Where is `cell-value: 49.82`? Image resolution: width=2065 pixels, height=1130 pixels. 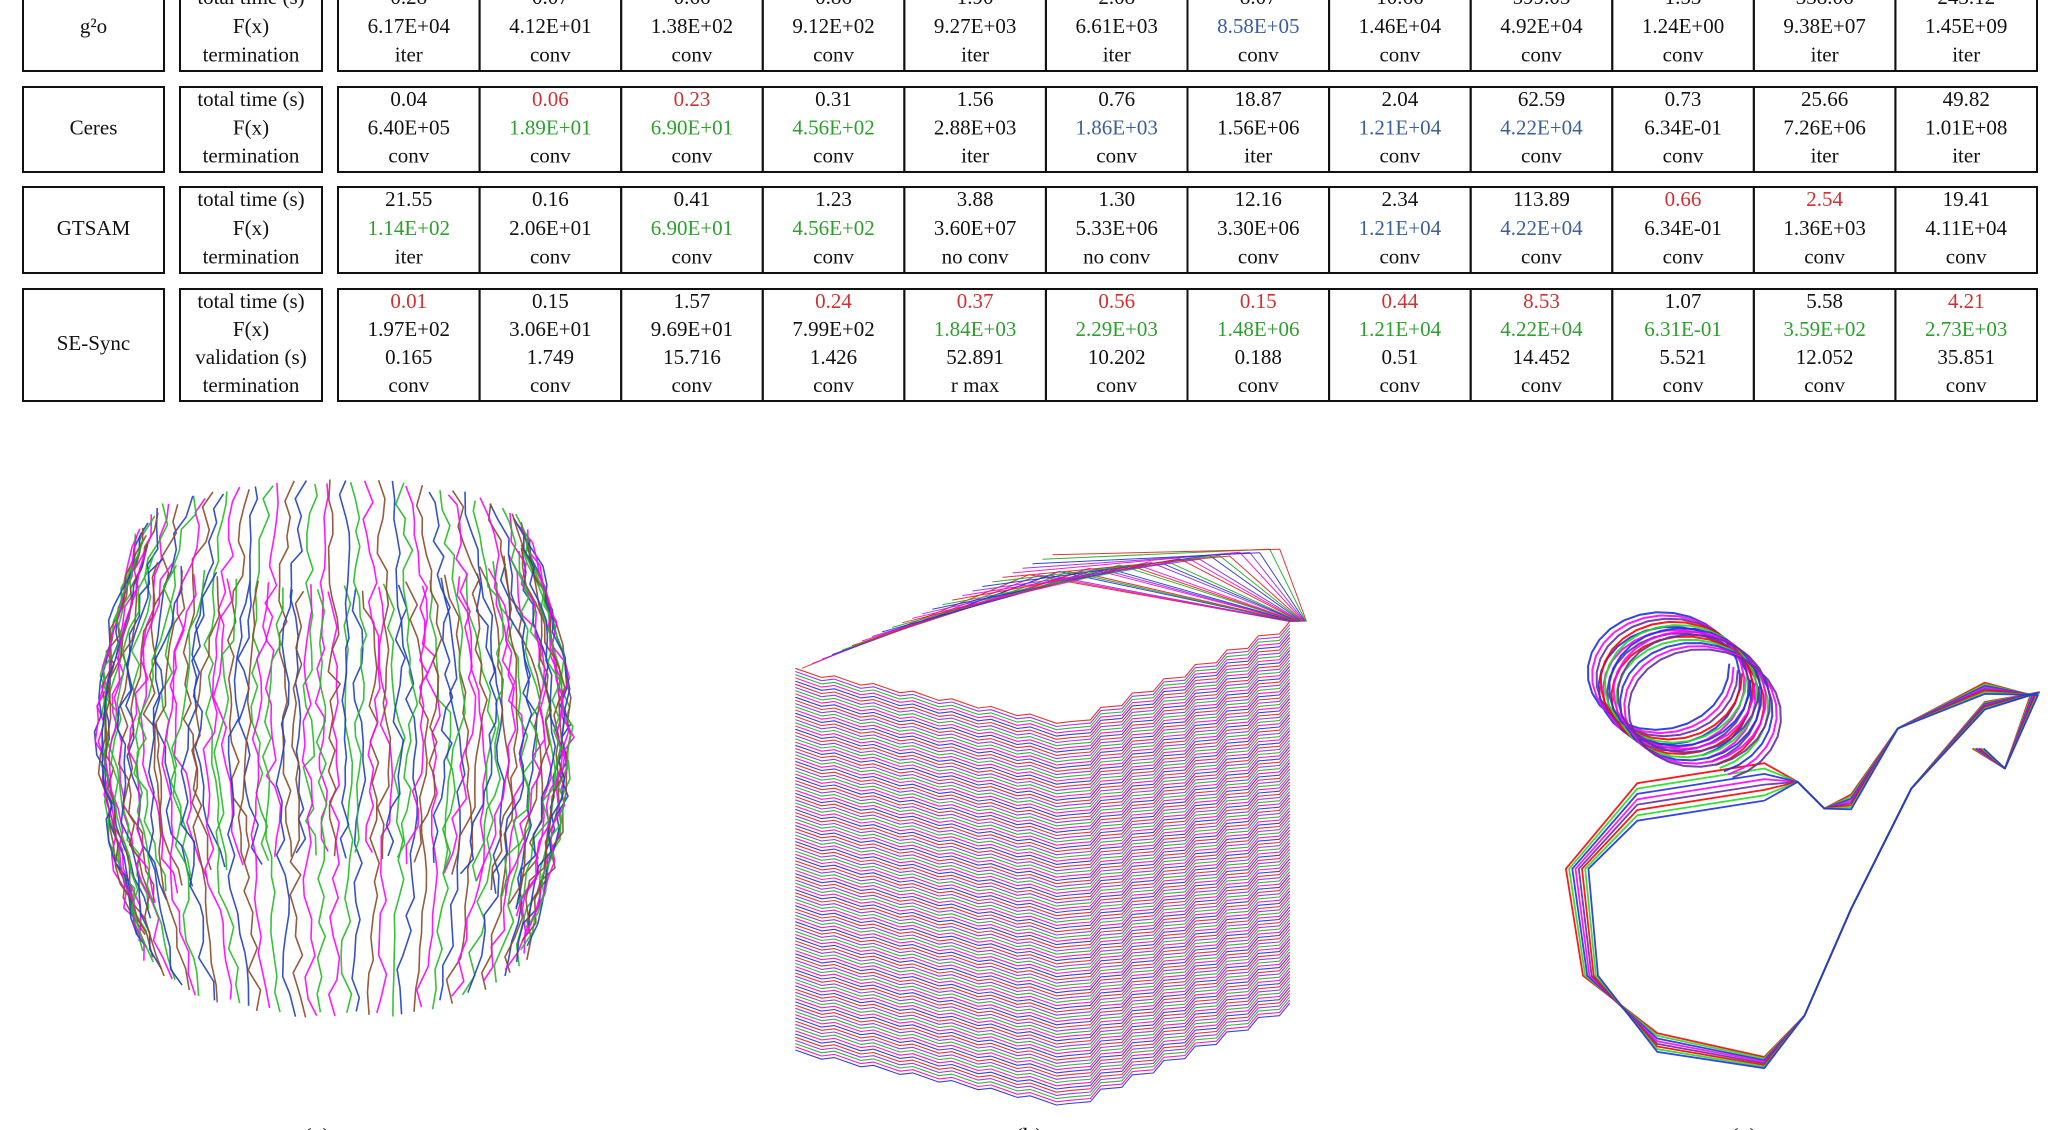
cell-value: 49.82 is located at coordinates (1966, 99).